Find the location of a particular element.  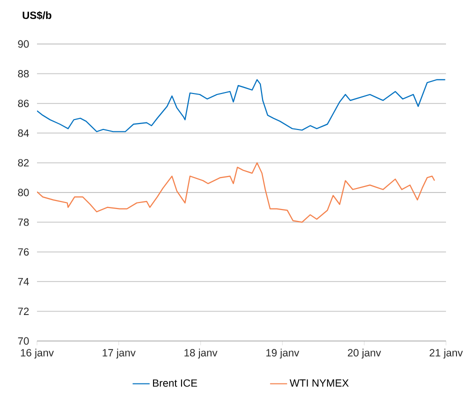

x-tick-label: 16 janv is located at coordinates (37, 353).